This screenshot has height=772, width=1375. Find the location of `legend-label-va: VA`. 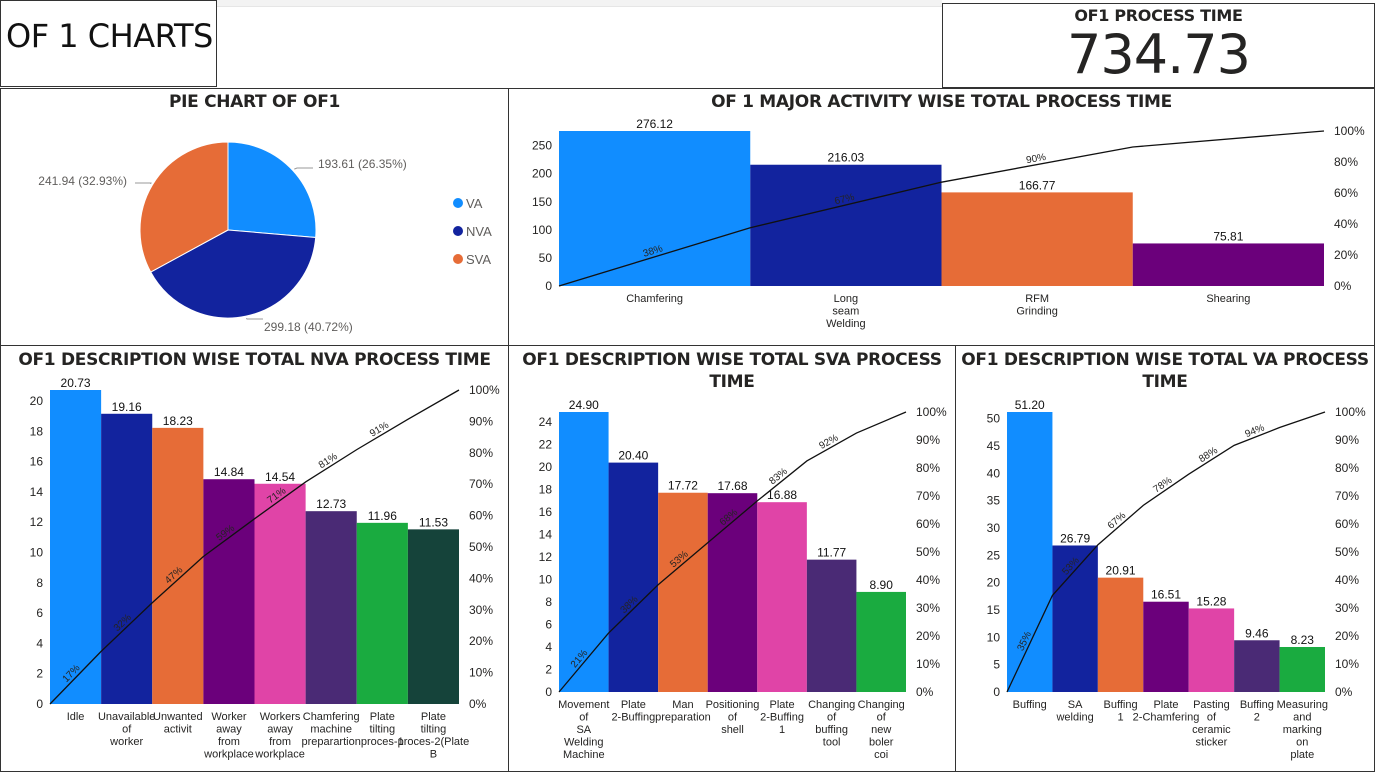

legend-label-va: VA is located at coordinates (474, 203).